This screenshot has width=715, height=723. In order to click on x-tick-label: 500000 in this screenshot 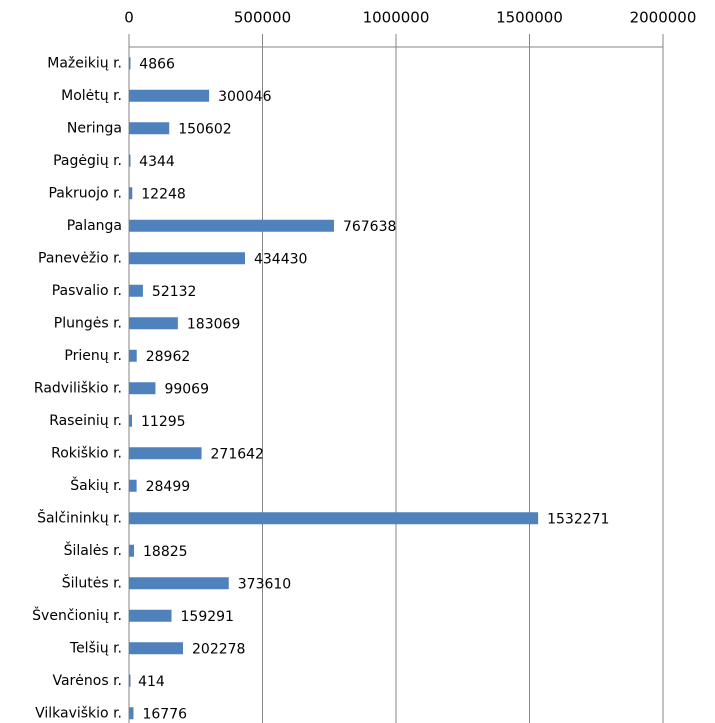, I will do `click(262, 18)`.